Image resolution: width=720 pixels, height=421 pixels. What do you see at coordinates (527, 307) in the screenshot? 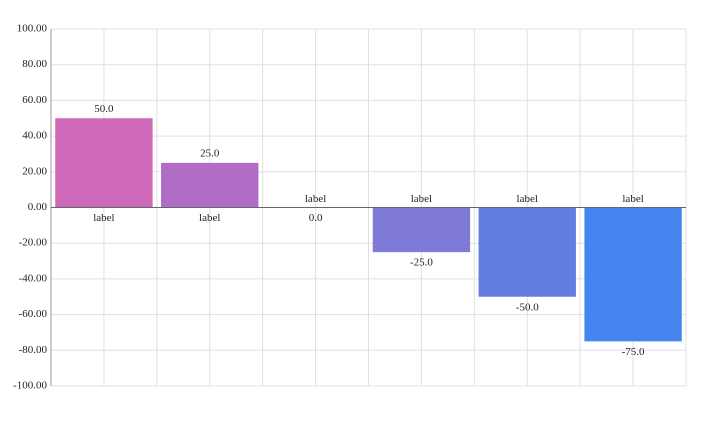
I see `value-label: -50.0` at bounding box center [527, 307].